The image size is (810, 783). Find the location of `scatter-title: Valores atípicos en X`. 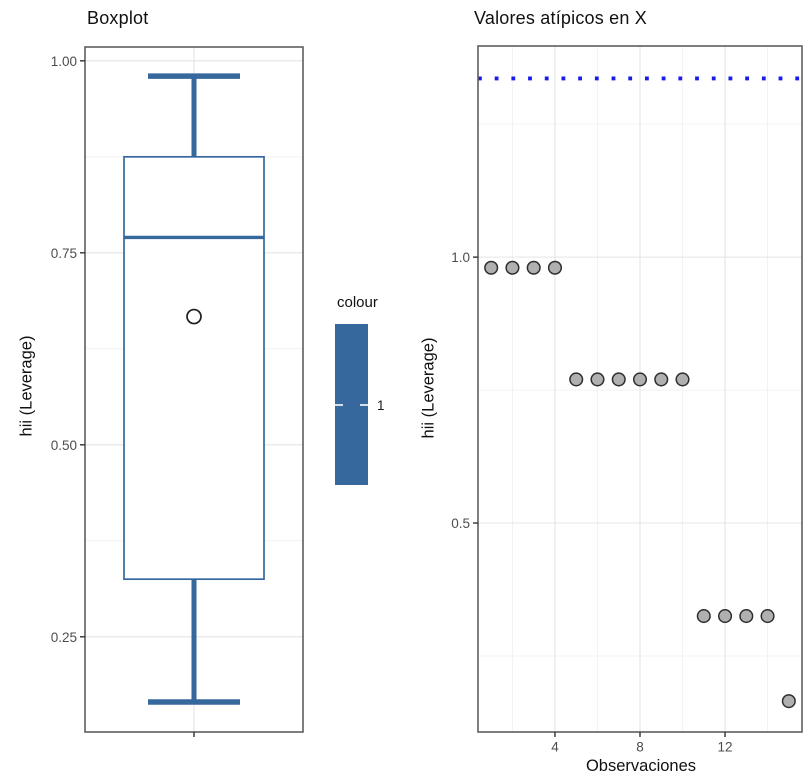

scatter-title: Valores atípicos en X is located at coordinates (560, 18).